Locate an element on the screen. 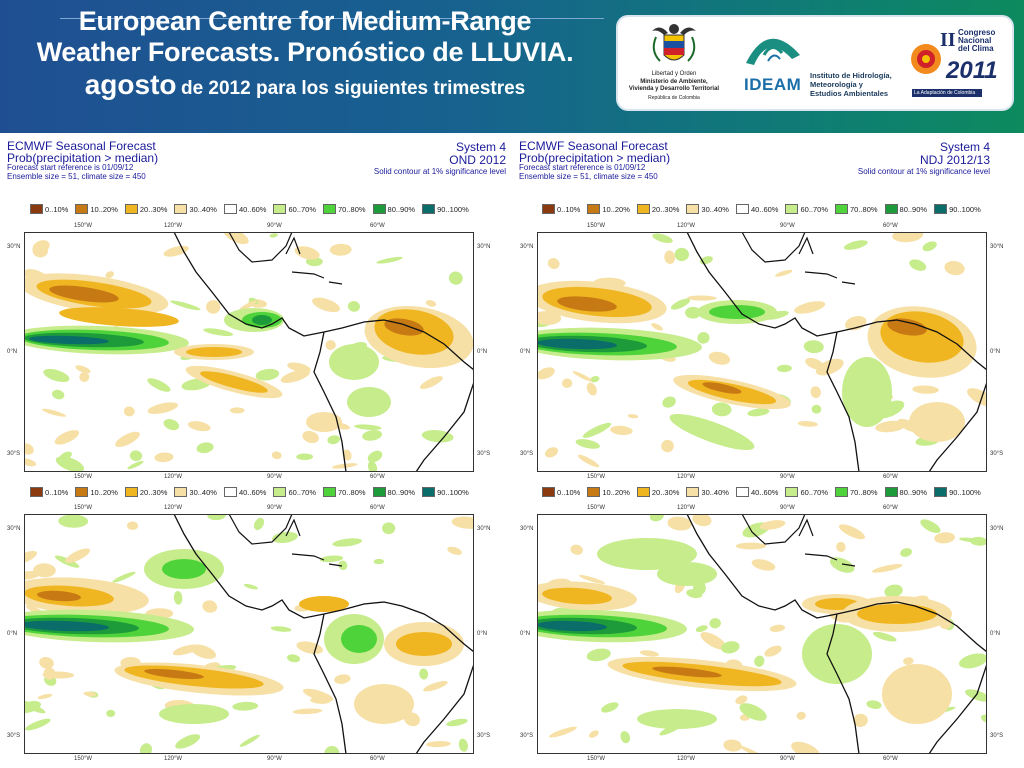 This screenshot has width=1024, height=768. legend-label: 60..70% is located at coordinates (302, 492).